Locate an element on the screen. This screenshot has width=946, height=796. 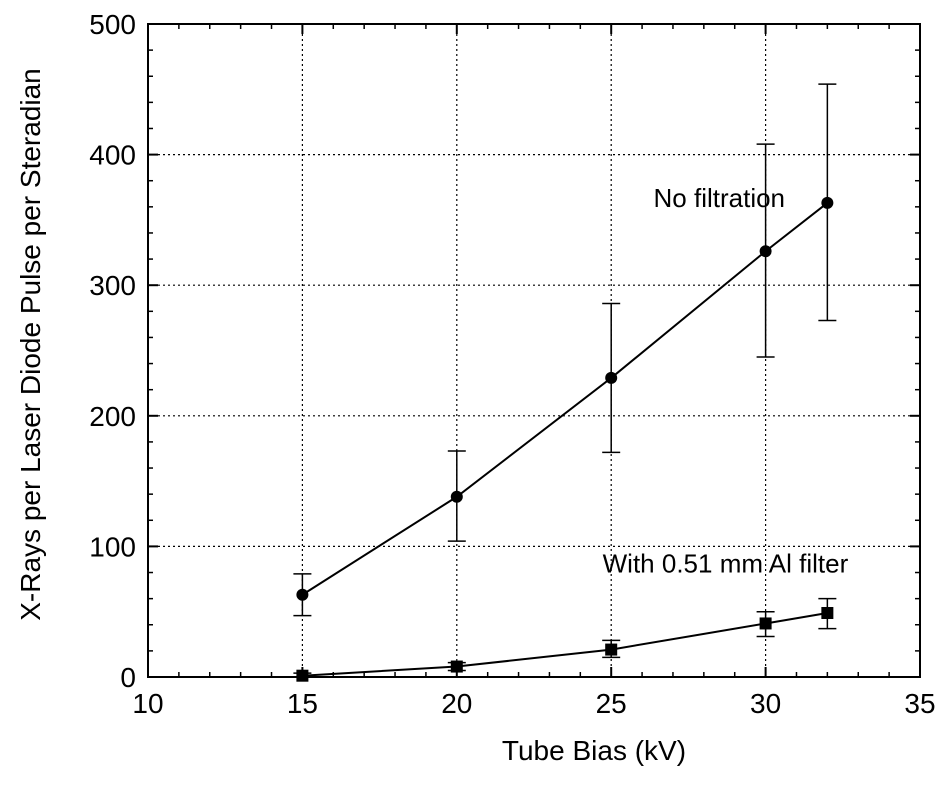
x-tick-label: 10 is located at coordinates (147, 703).